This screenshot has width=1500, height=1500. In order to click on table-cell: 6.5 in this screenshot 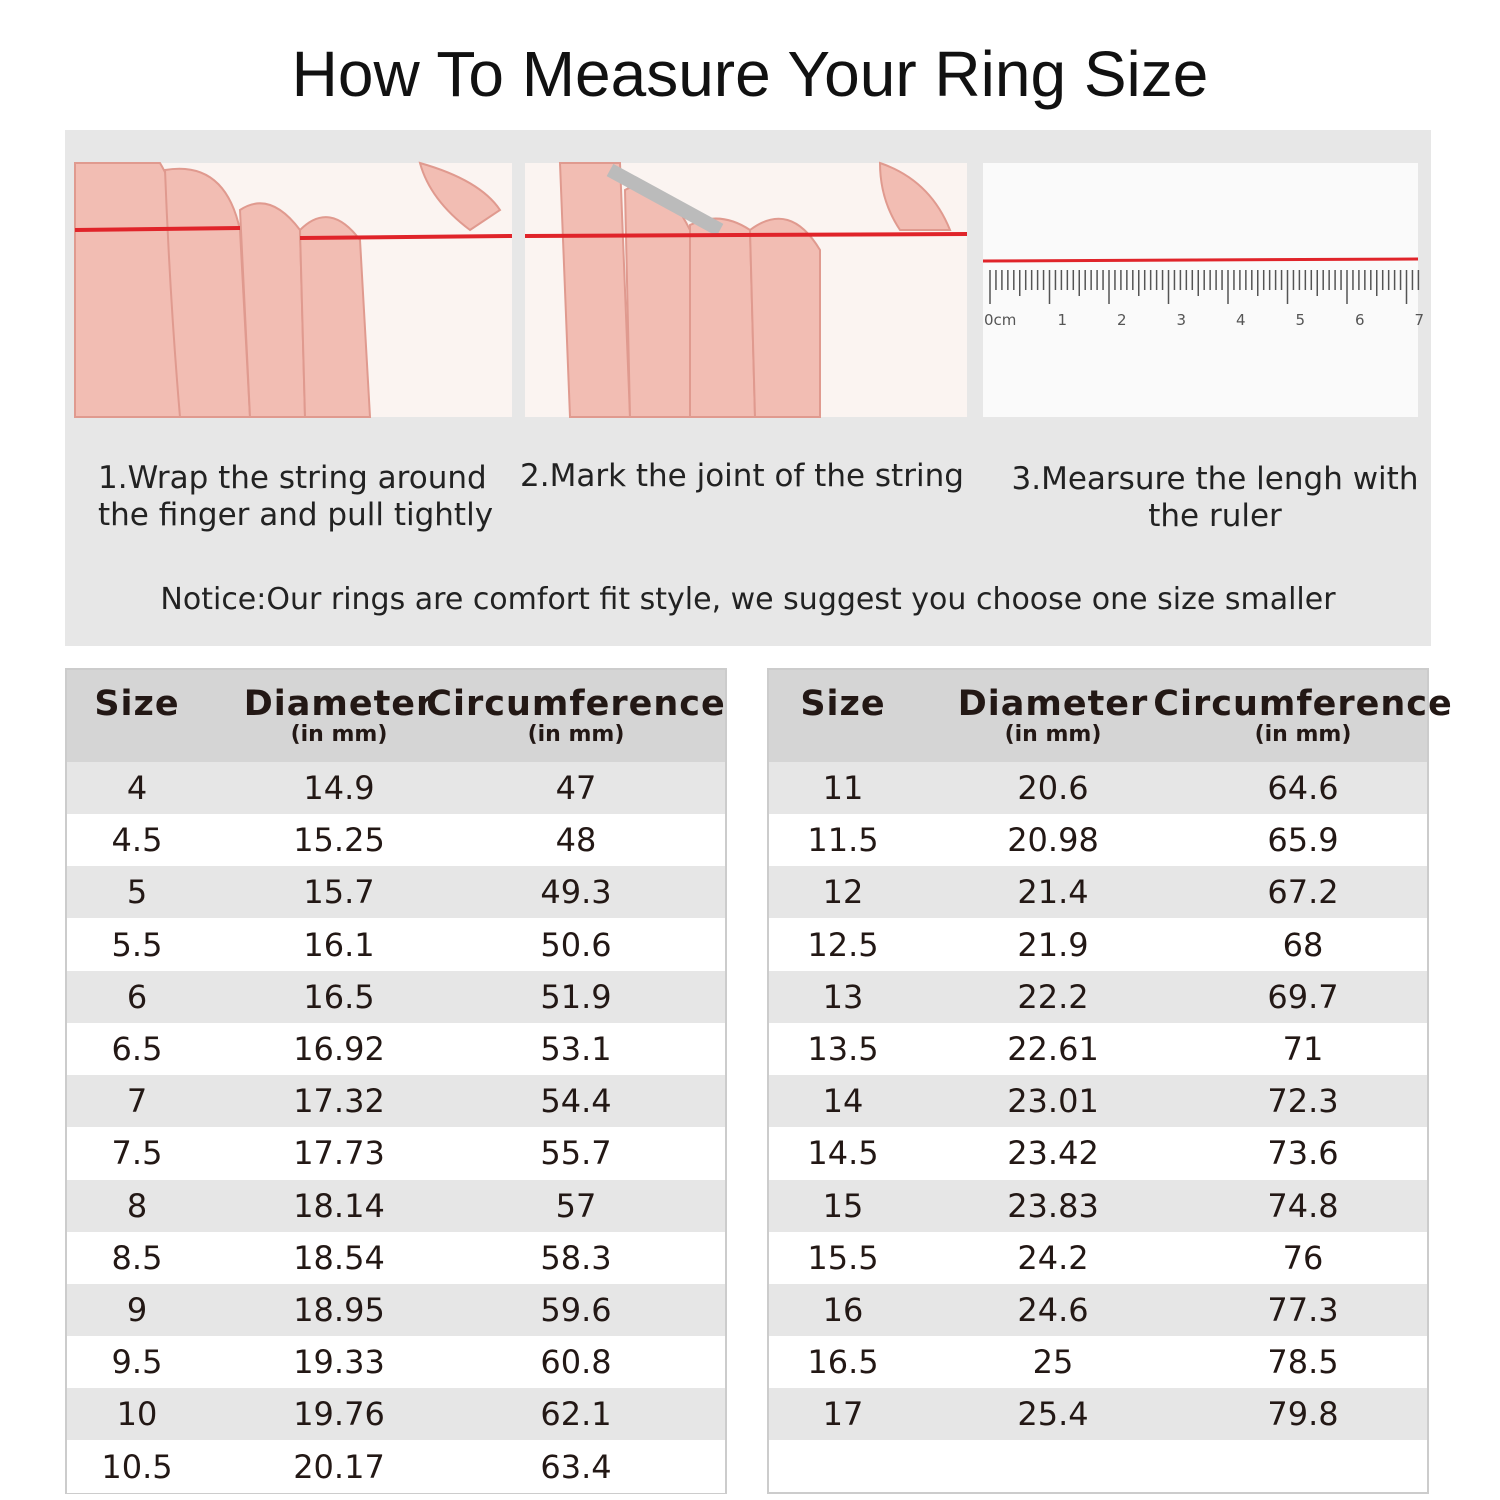, I will do `click(137, 1049)`.